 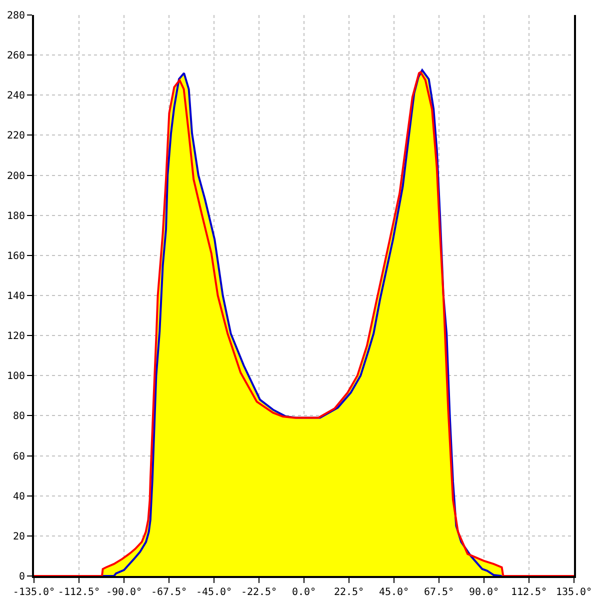 What do you see at coordinates (15, 136) in the screenshot?
I see `y-tick-label: 220` at bounding box center [15, 136].